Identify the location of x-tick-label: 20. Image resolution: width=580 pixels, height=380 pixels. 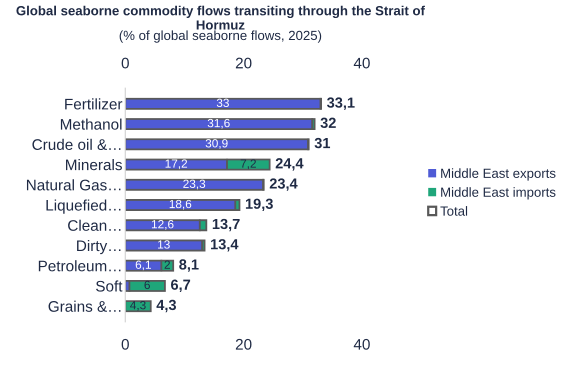
(244, 344).